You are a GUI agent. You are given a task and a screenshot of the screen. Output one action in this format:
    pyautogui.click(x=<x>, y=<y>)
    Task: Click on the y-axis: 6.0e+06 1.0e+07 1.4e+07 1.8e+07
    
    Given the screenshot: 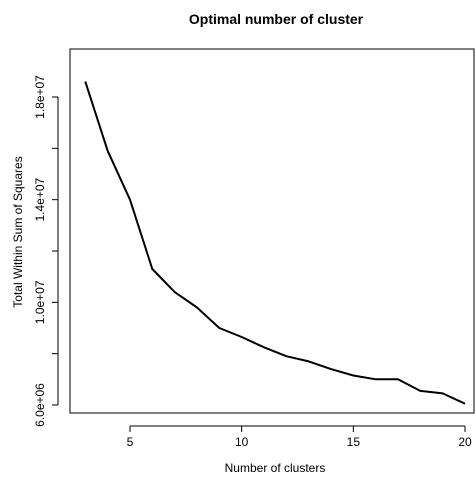 What is the action you would take?
    pyautogui.click(x=46, y=251)
    